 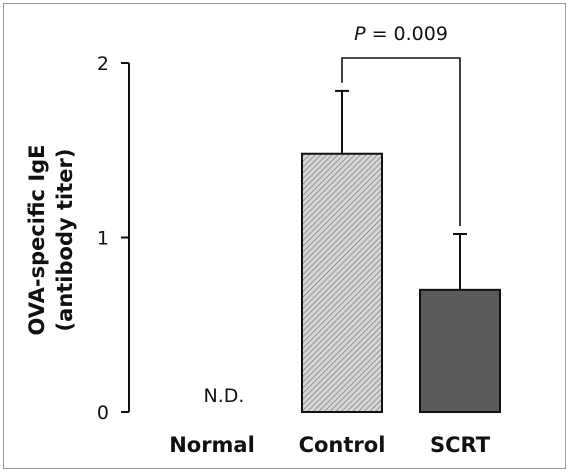 I want to click on p-value: = 0.009, so click(x=407, y=34).